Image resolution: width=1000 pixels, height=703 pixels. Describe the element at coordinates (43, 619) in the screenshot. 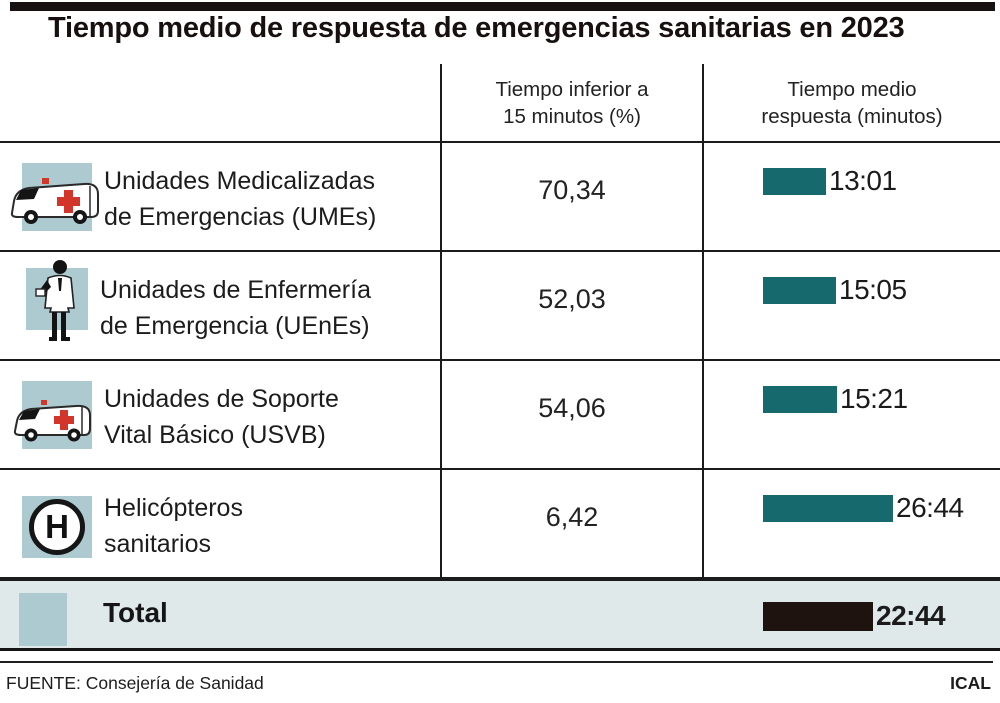

I see `total-legend-square` at that location.